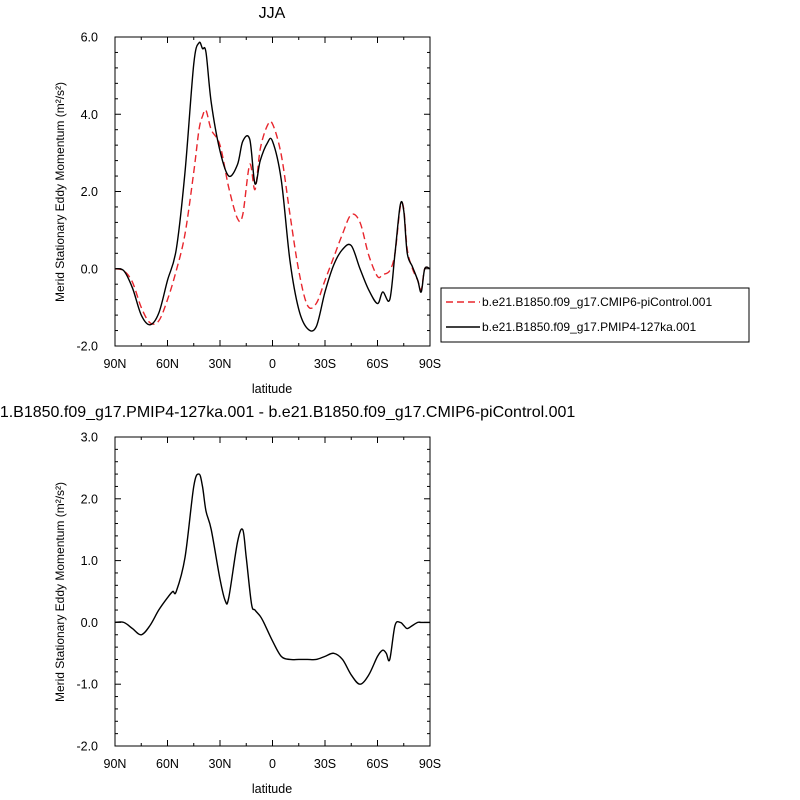 Image resolution: width=800 pixels, height=800 pixels. I want to click on series-line-difference, so click(272, 579).